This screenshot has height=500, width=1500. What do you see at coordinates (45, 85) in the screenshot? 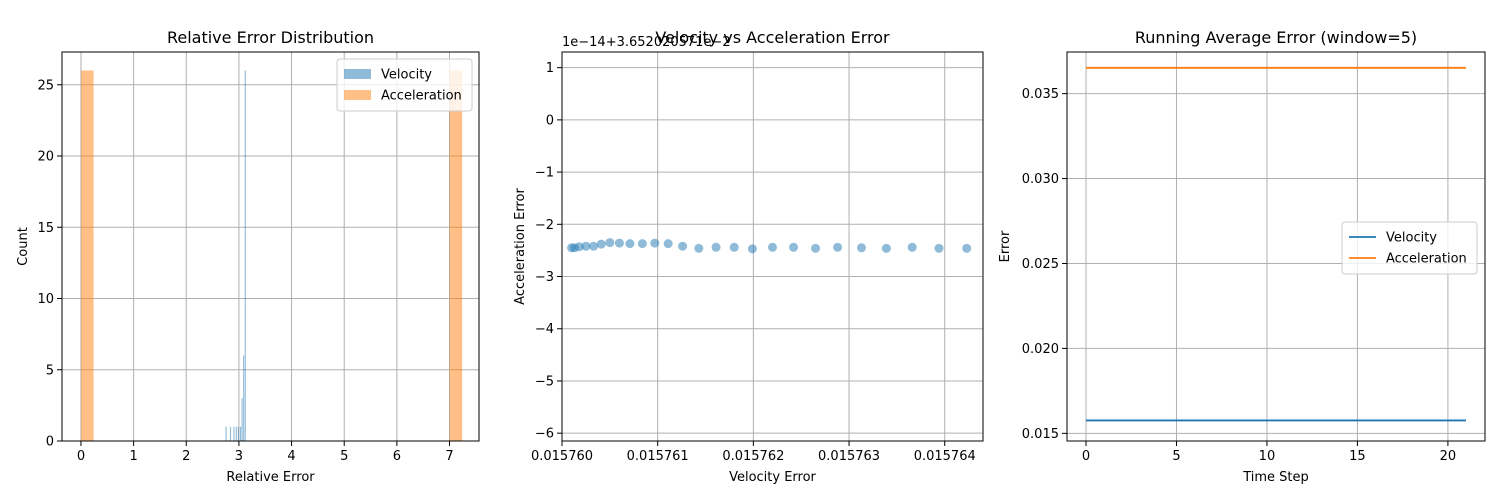
I see `y-tick-label: 25` at bounding box center [45, 85].